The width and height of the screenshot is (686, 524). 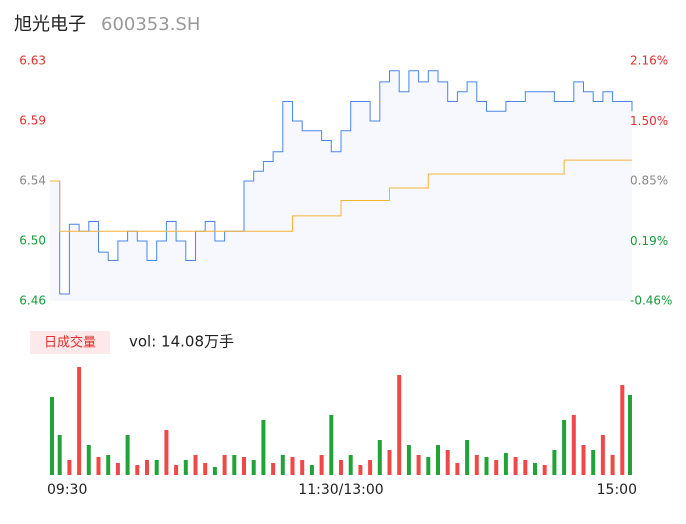 What do you see at coordinates (617, 490) in the screenshot?
I see `x-tick-label: 15:00` at bounding box center [617, 490].